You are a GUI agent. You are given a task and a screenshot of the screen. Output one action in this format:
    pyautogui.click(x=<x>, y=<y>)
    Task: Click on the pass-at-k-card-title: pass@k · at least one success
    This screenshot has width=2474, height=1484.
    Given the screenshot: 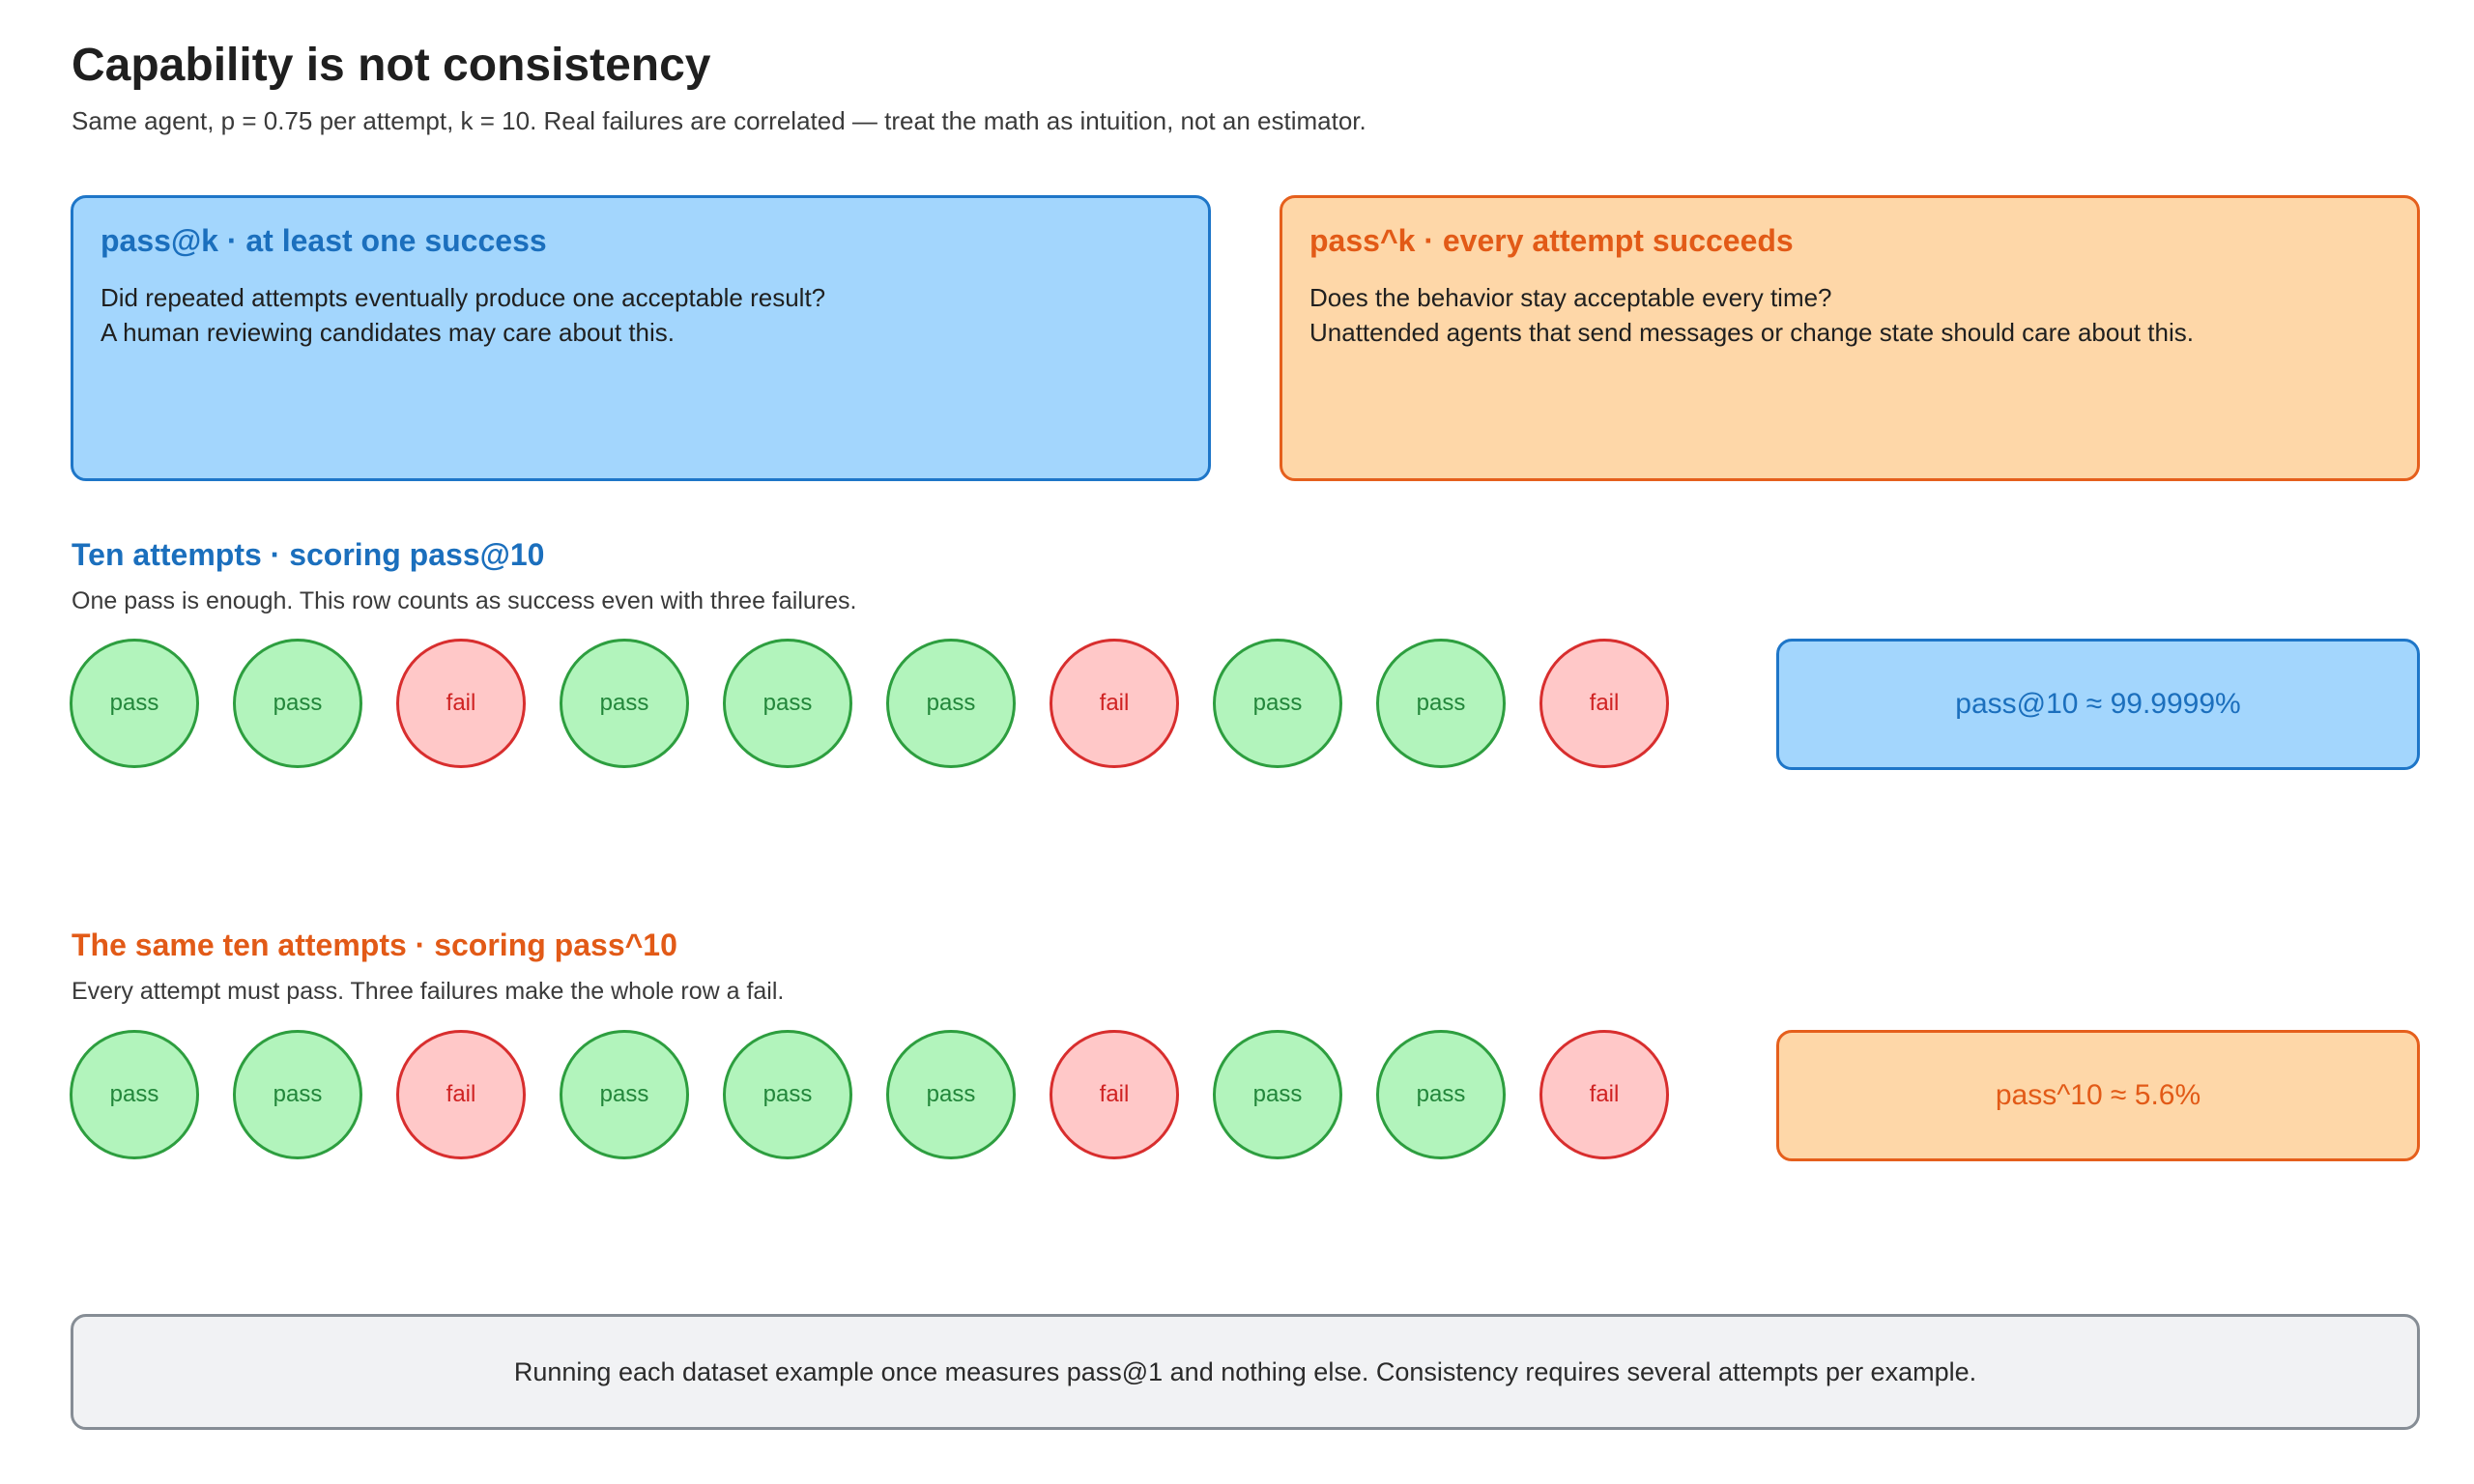 What is the action you would take?
    pyautogui.click(x=324, y=241)
    